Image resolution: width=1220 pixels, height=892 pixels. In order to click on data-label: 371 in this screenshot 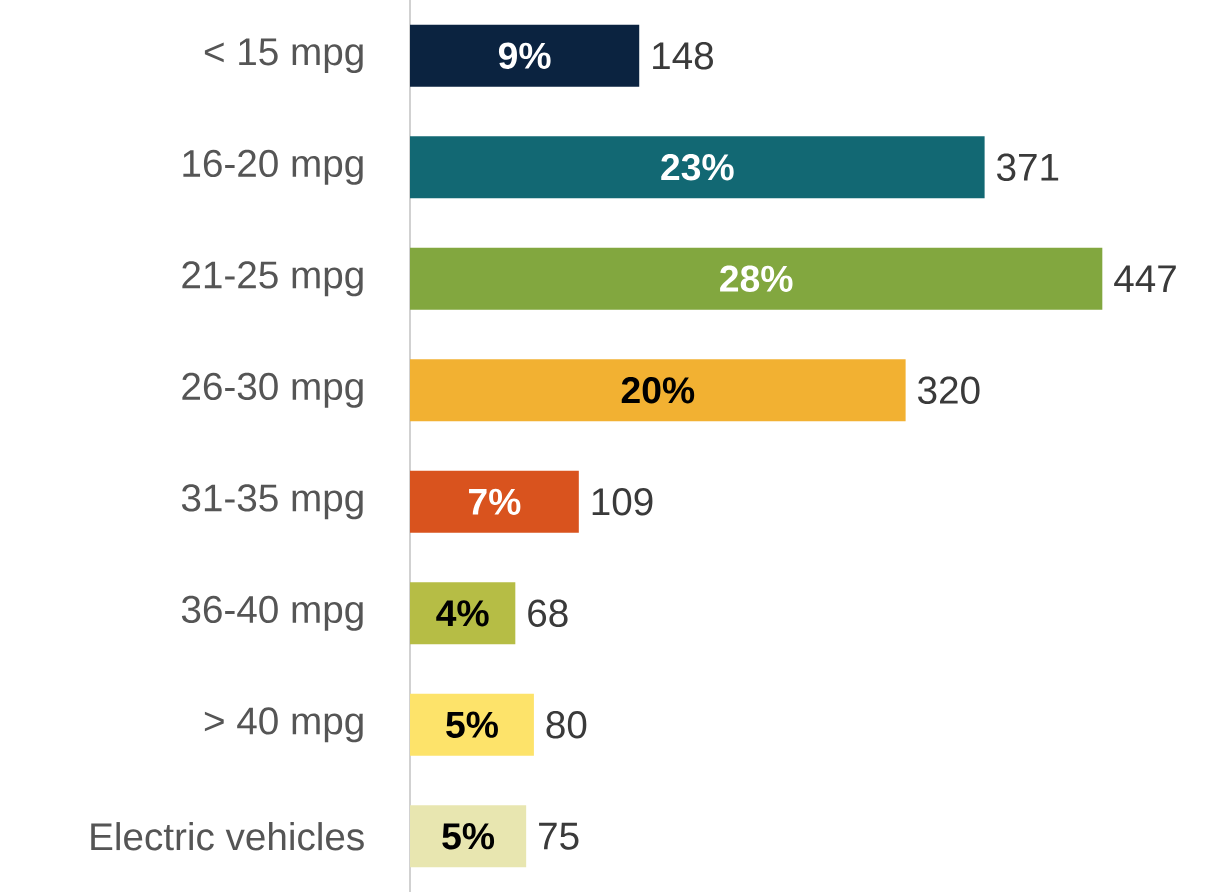, I will do `click(1028, 167)`.